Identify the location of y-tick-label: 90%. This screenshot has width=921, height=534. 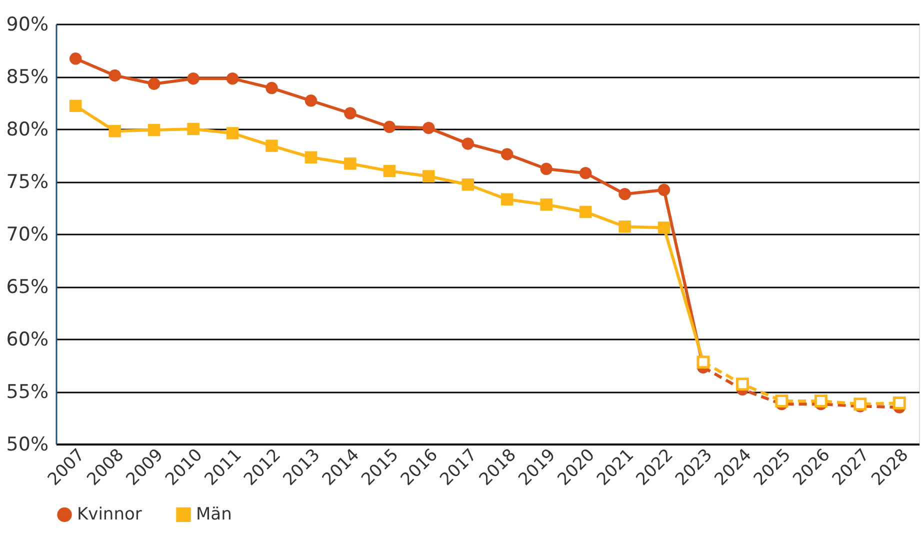
(27, 25).